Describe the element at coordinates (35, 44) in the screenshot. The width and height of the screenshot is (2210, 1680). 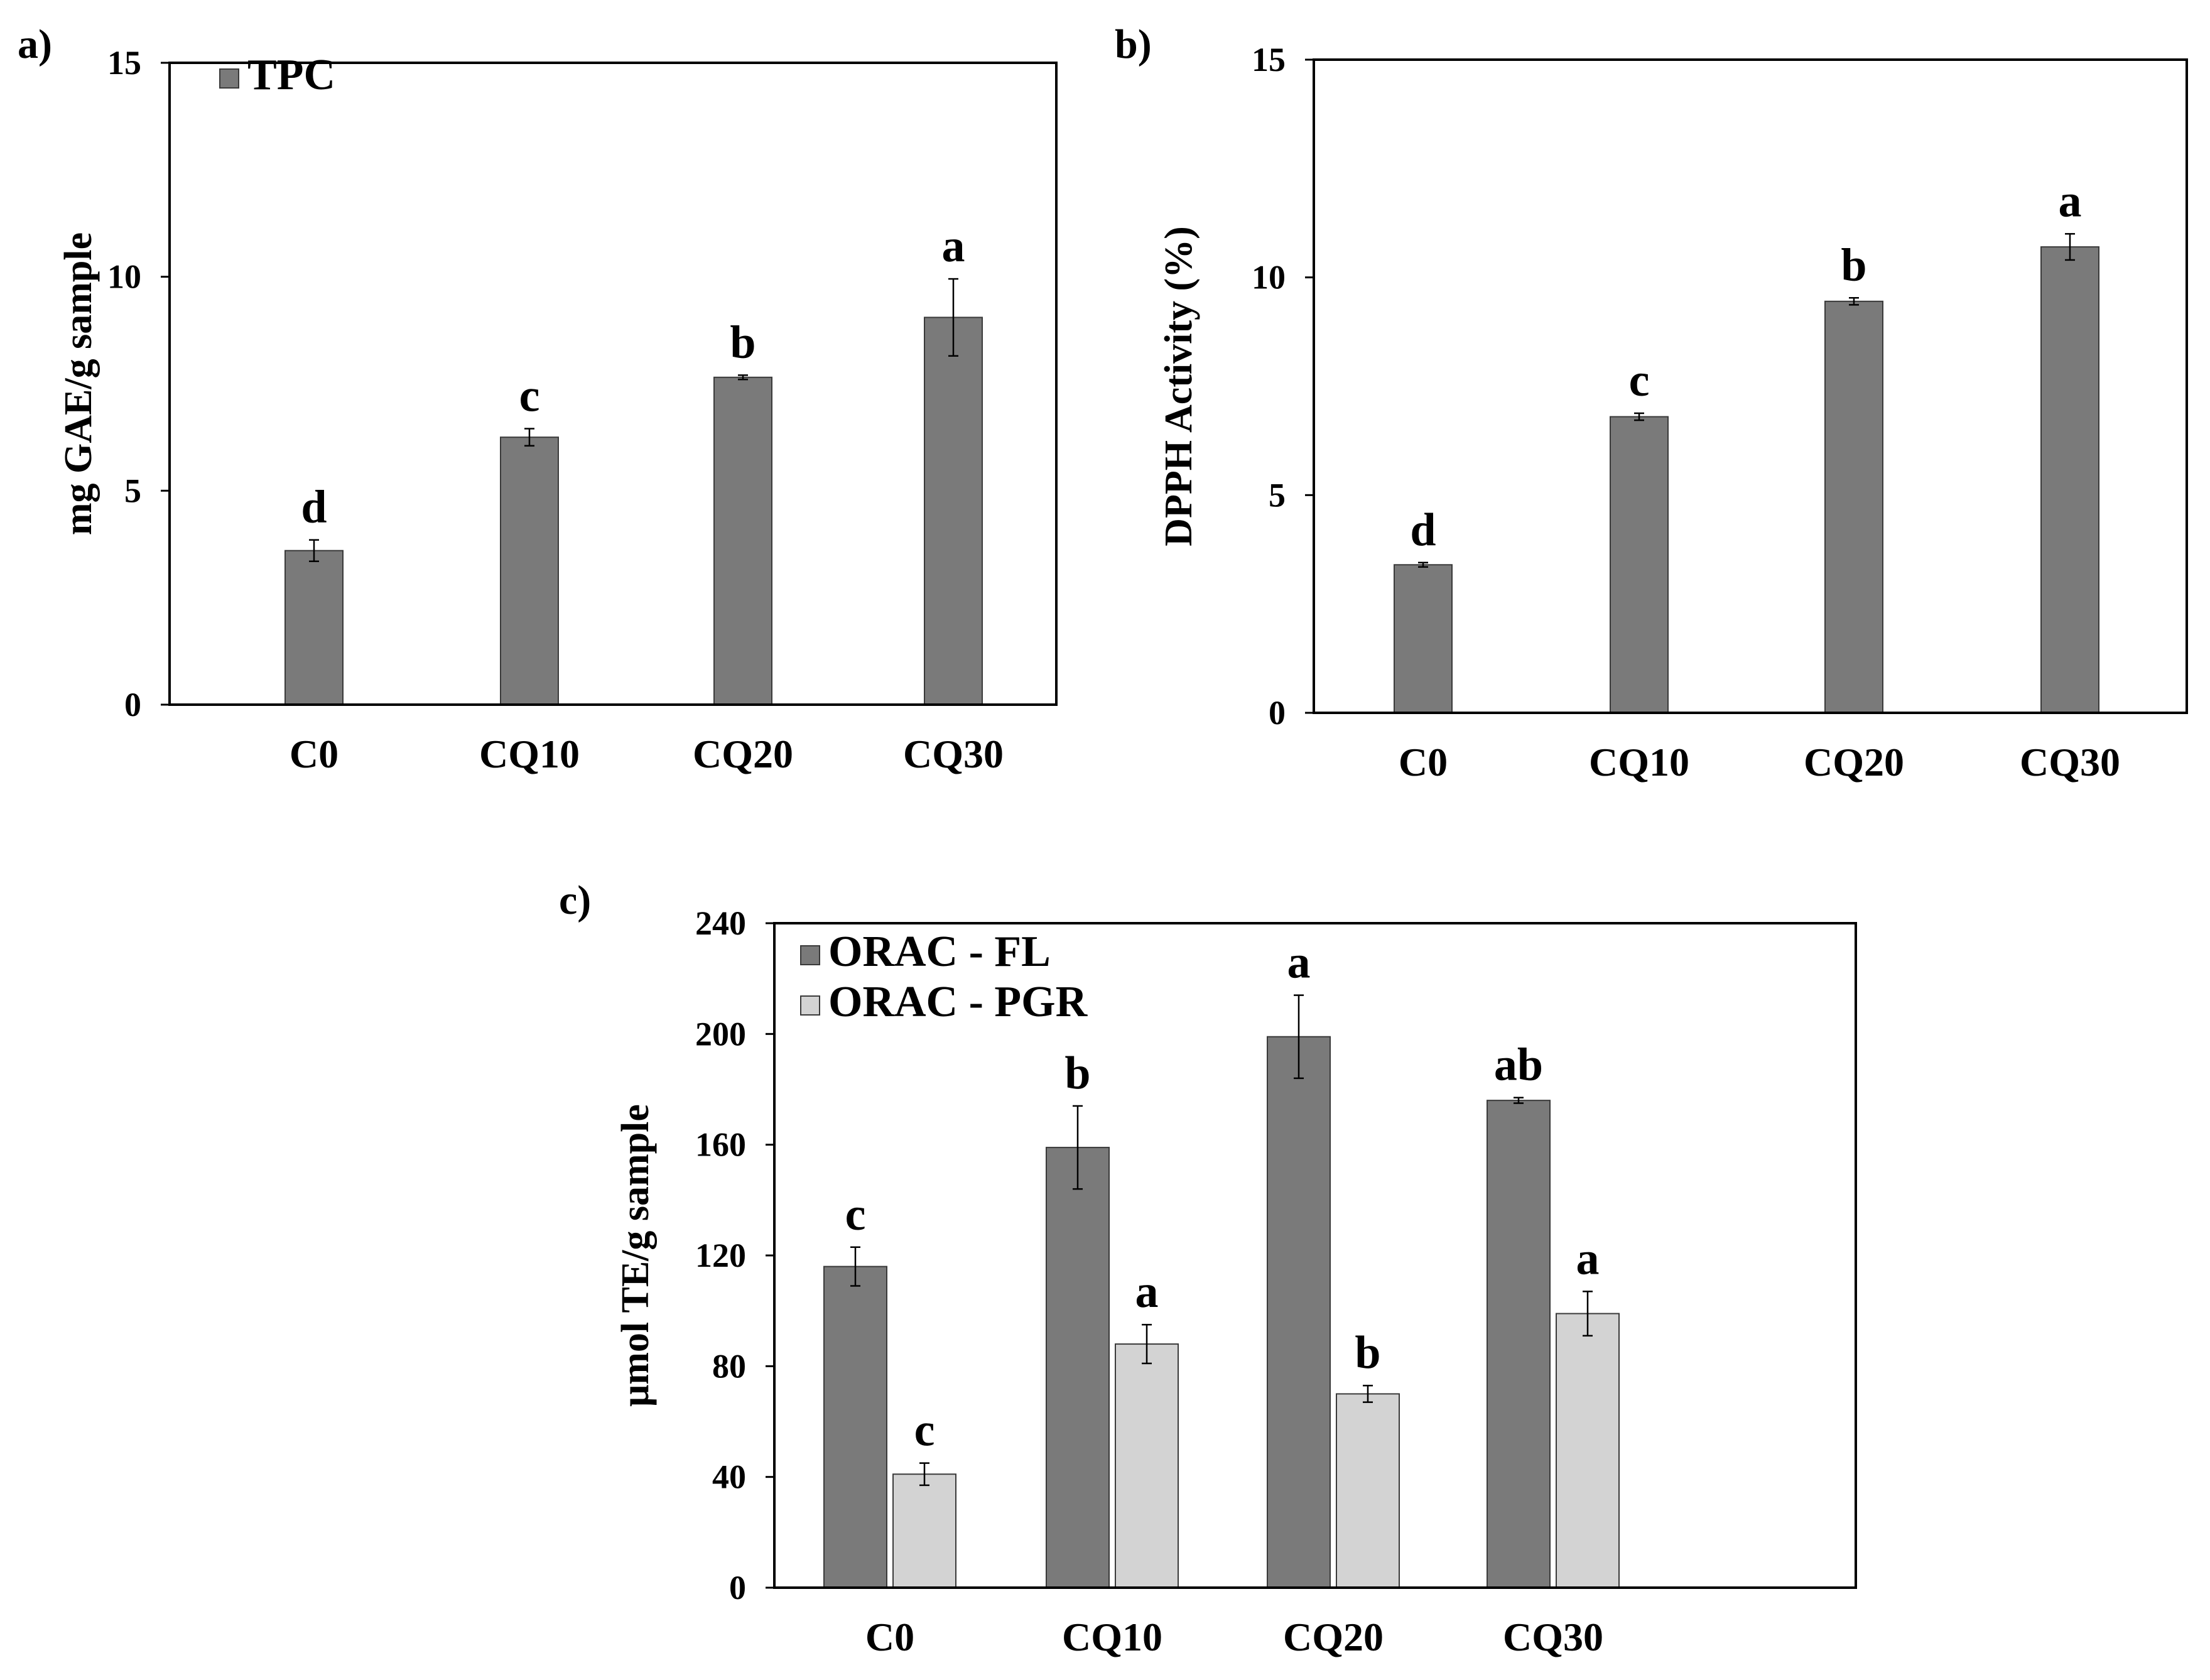
I see `panel-label: a)` at that location.